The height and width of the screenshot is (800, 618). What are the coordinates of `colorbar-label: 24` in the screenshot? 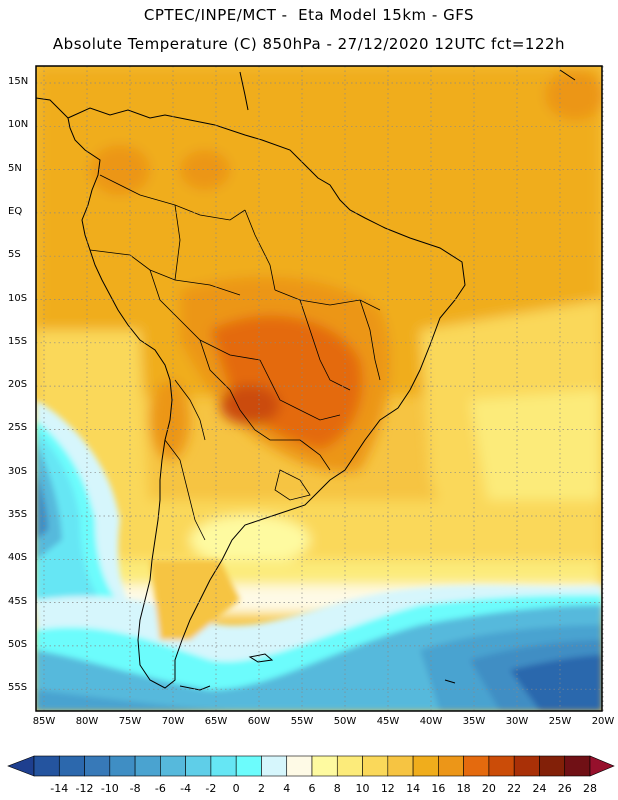 It's located at (539, 788).